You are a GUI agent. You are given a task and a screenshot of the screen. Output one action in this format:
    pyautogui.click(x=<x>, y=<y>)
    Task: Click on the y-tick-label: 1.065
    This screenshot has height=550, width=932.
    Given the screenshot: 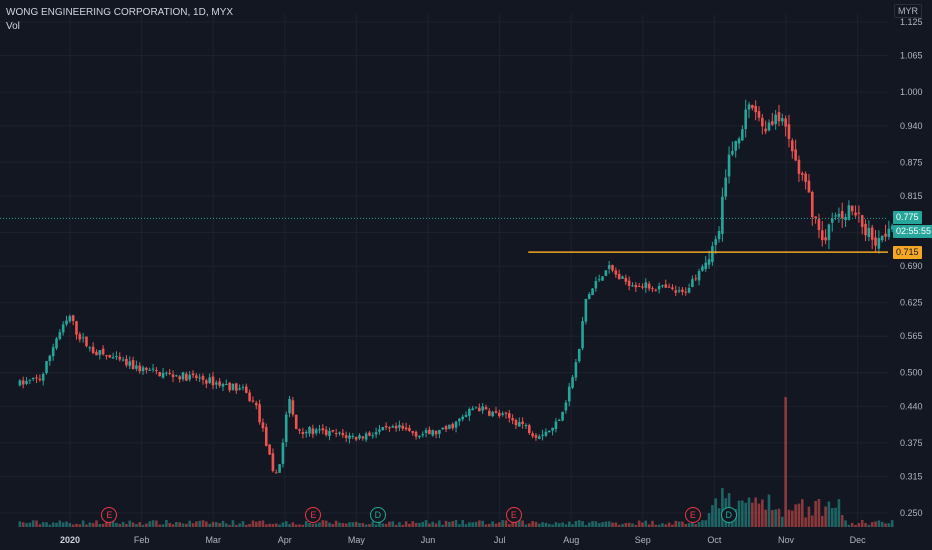 What is the action you would take?
    pyautogui.click(x=911, y=56)
    